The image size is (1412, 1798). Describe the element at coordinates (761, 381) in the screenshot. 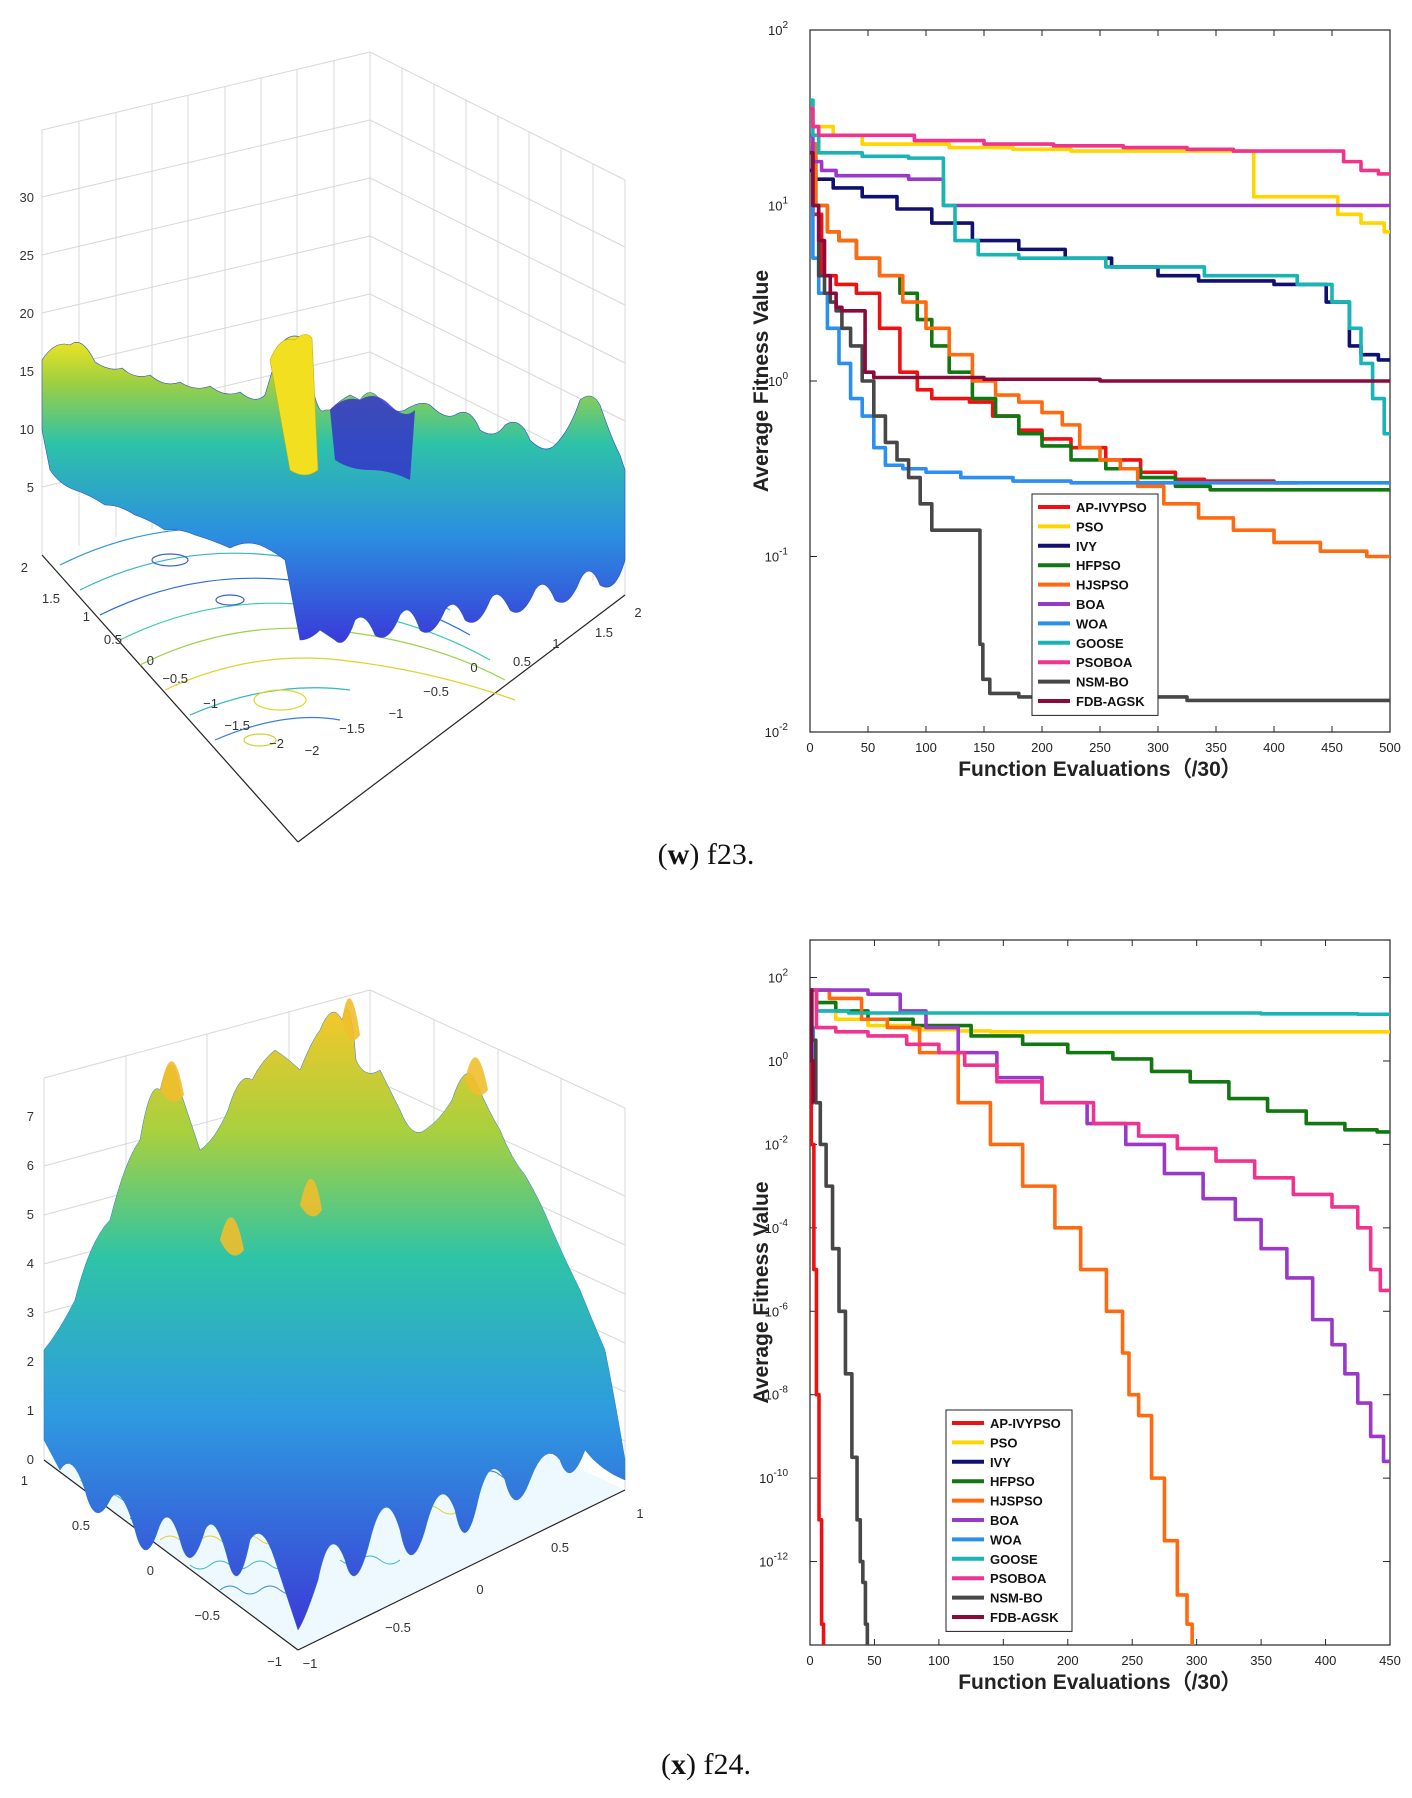

I see `y-axis-label: Average Fitness Value` at that location.